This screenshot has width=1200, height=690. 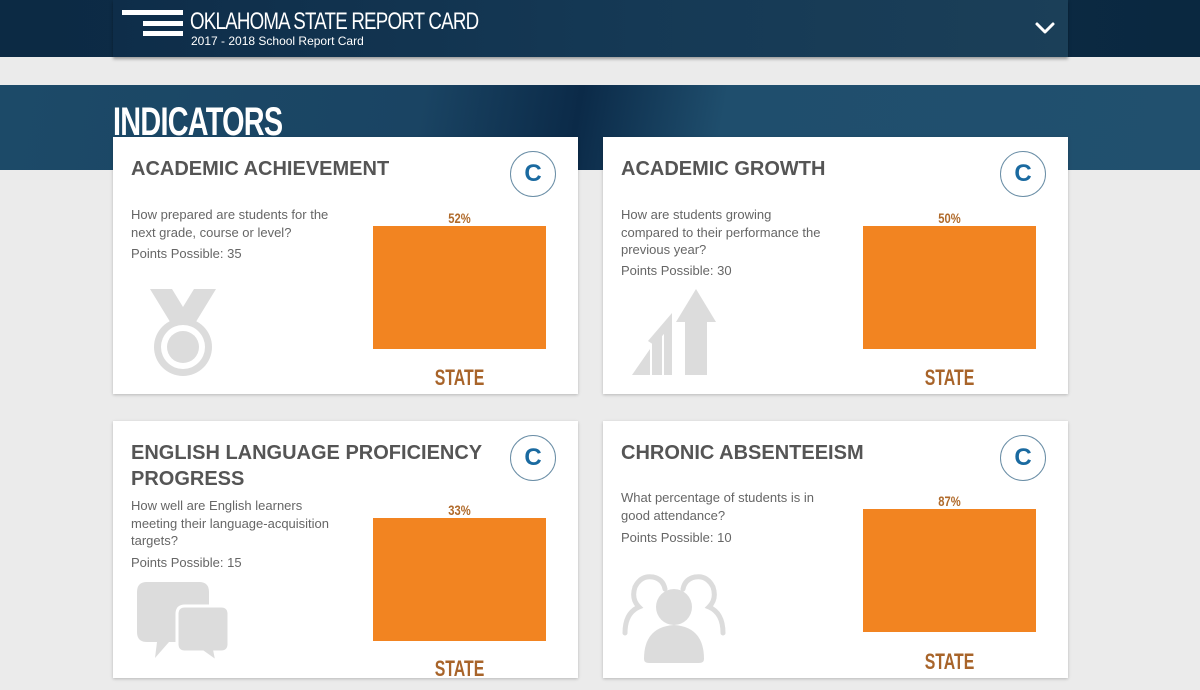 What do you see at coordinates (152, 23) in the screenshot?
I see `stacked-bars-logo-icon` at bounding box center [152, 23].